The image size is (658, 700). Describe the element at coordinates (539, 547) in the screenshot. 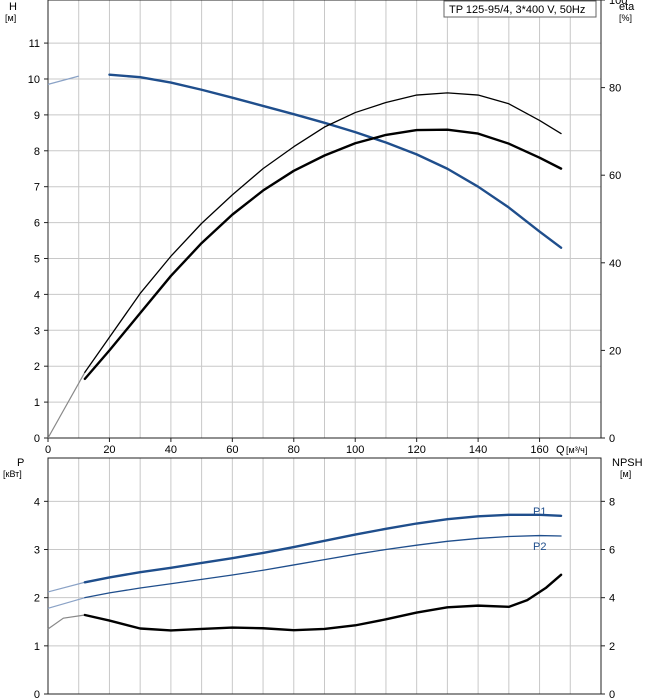

I see `series-label-p2: P2` at that location.